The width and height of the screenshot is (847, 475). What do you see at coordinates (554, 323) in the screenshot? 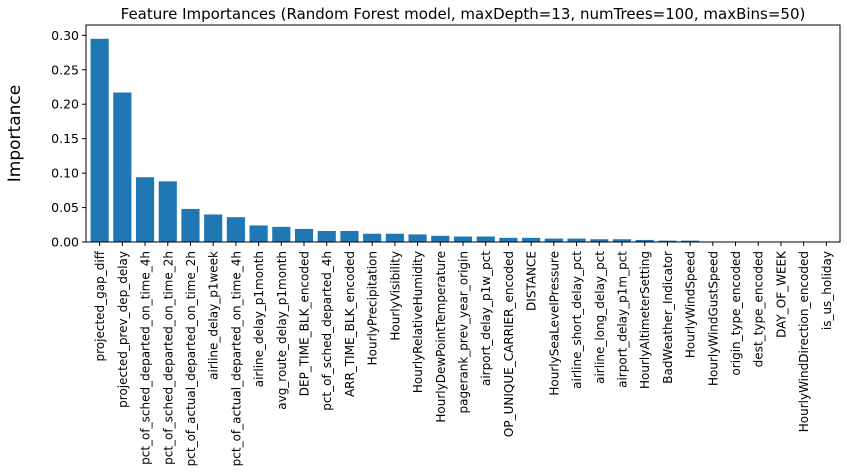
I see `x-tick-label: HourlySeaLevelPressure` at bounding box center [554, 323].